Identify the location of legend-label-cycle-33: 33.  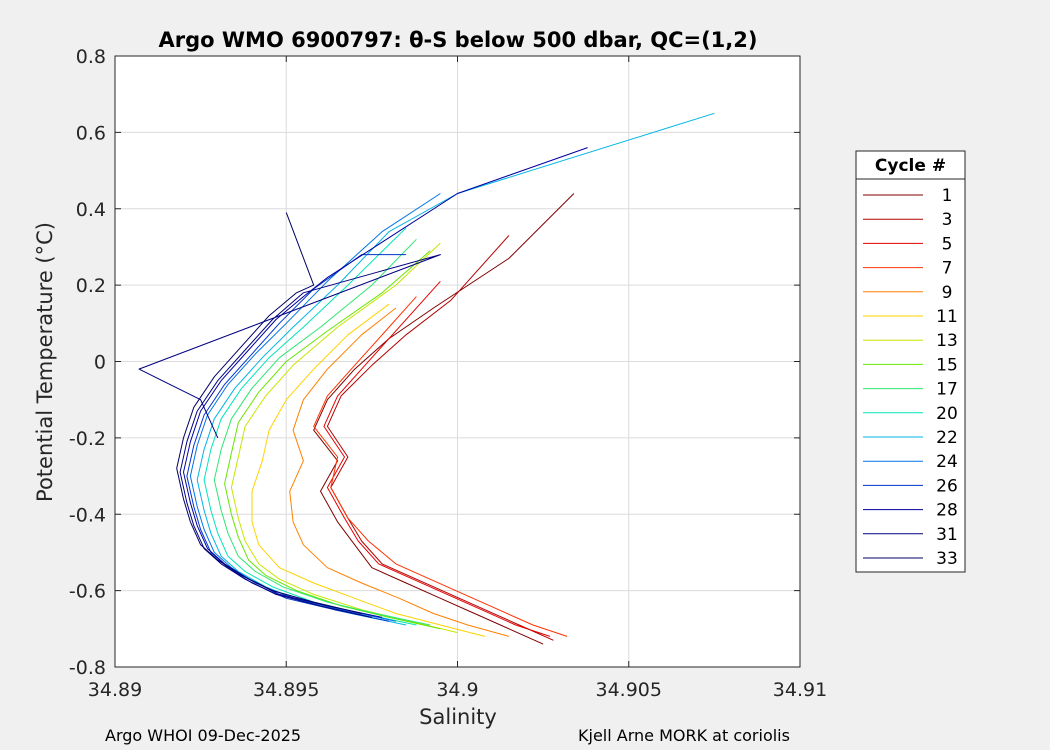
(947, 559).